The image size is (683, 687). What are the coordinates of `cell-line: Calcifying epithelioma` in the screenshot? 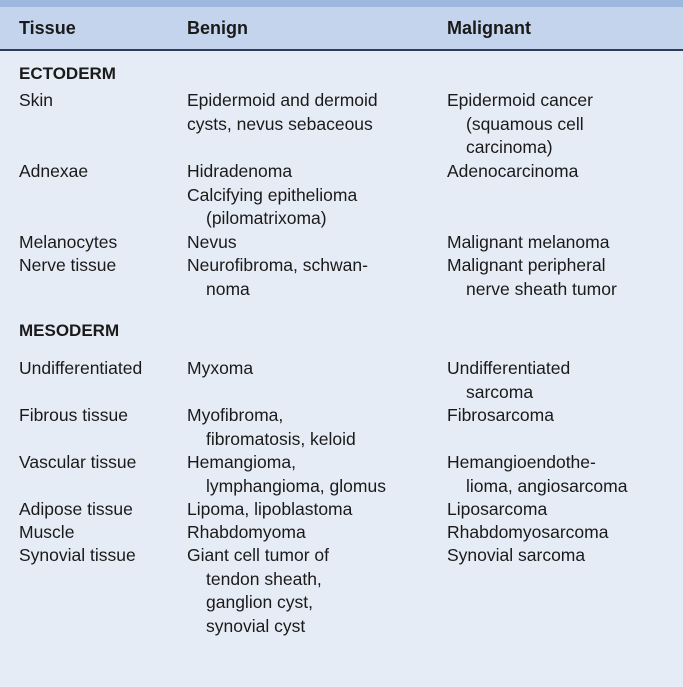 It's located at (272, 194).